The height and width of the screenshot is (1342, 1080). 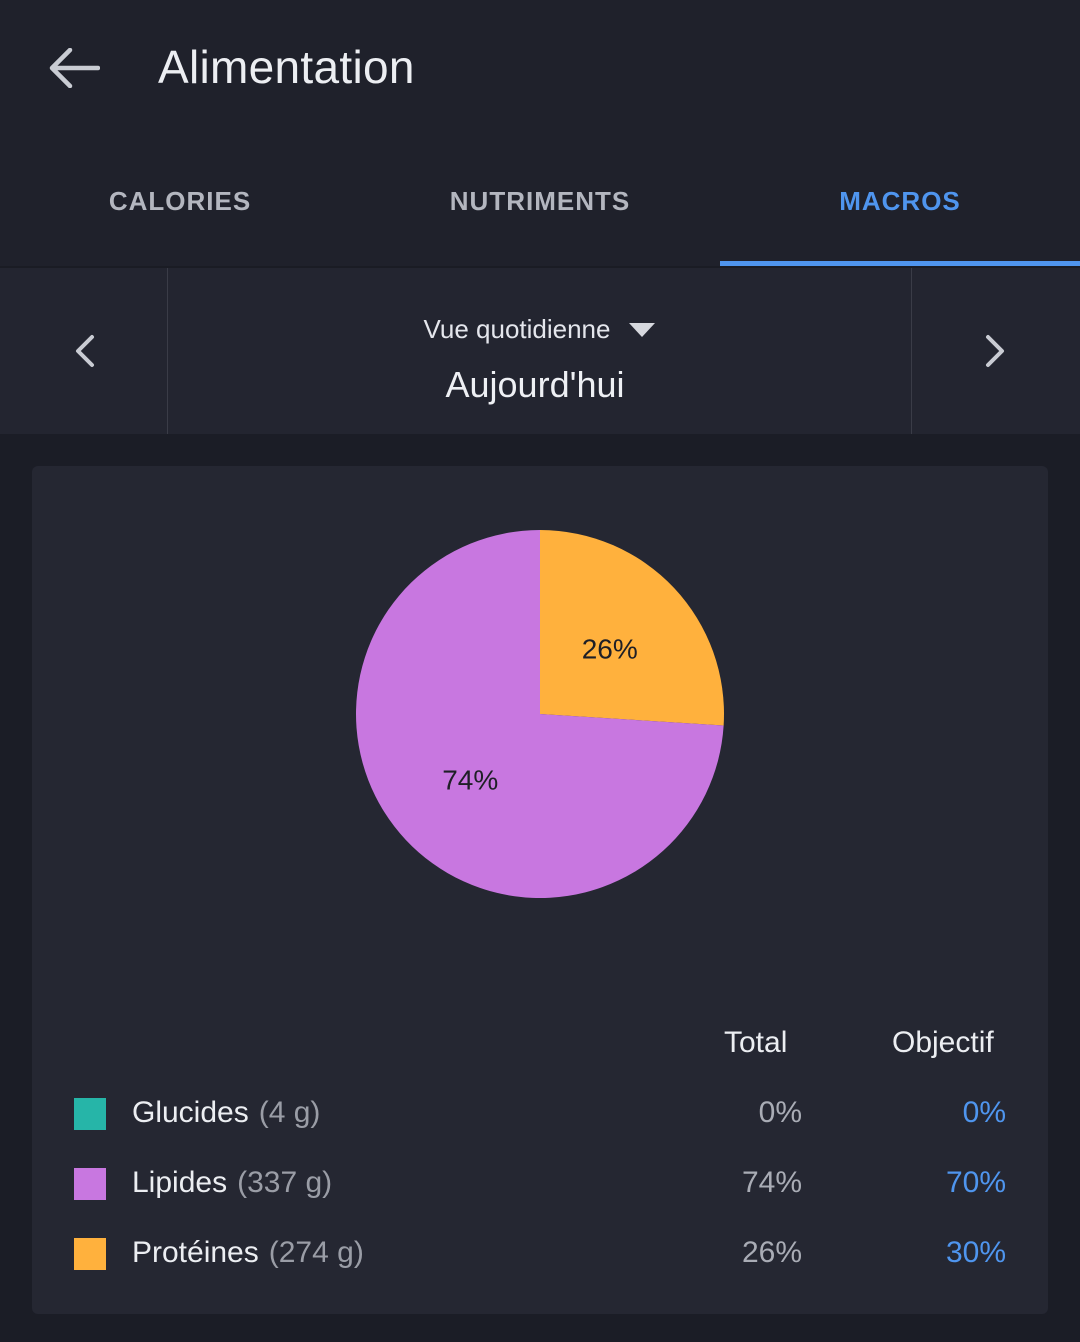 I want to click on macro-goal: 0%, so click(x=984, y=1112).